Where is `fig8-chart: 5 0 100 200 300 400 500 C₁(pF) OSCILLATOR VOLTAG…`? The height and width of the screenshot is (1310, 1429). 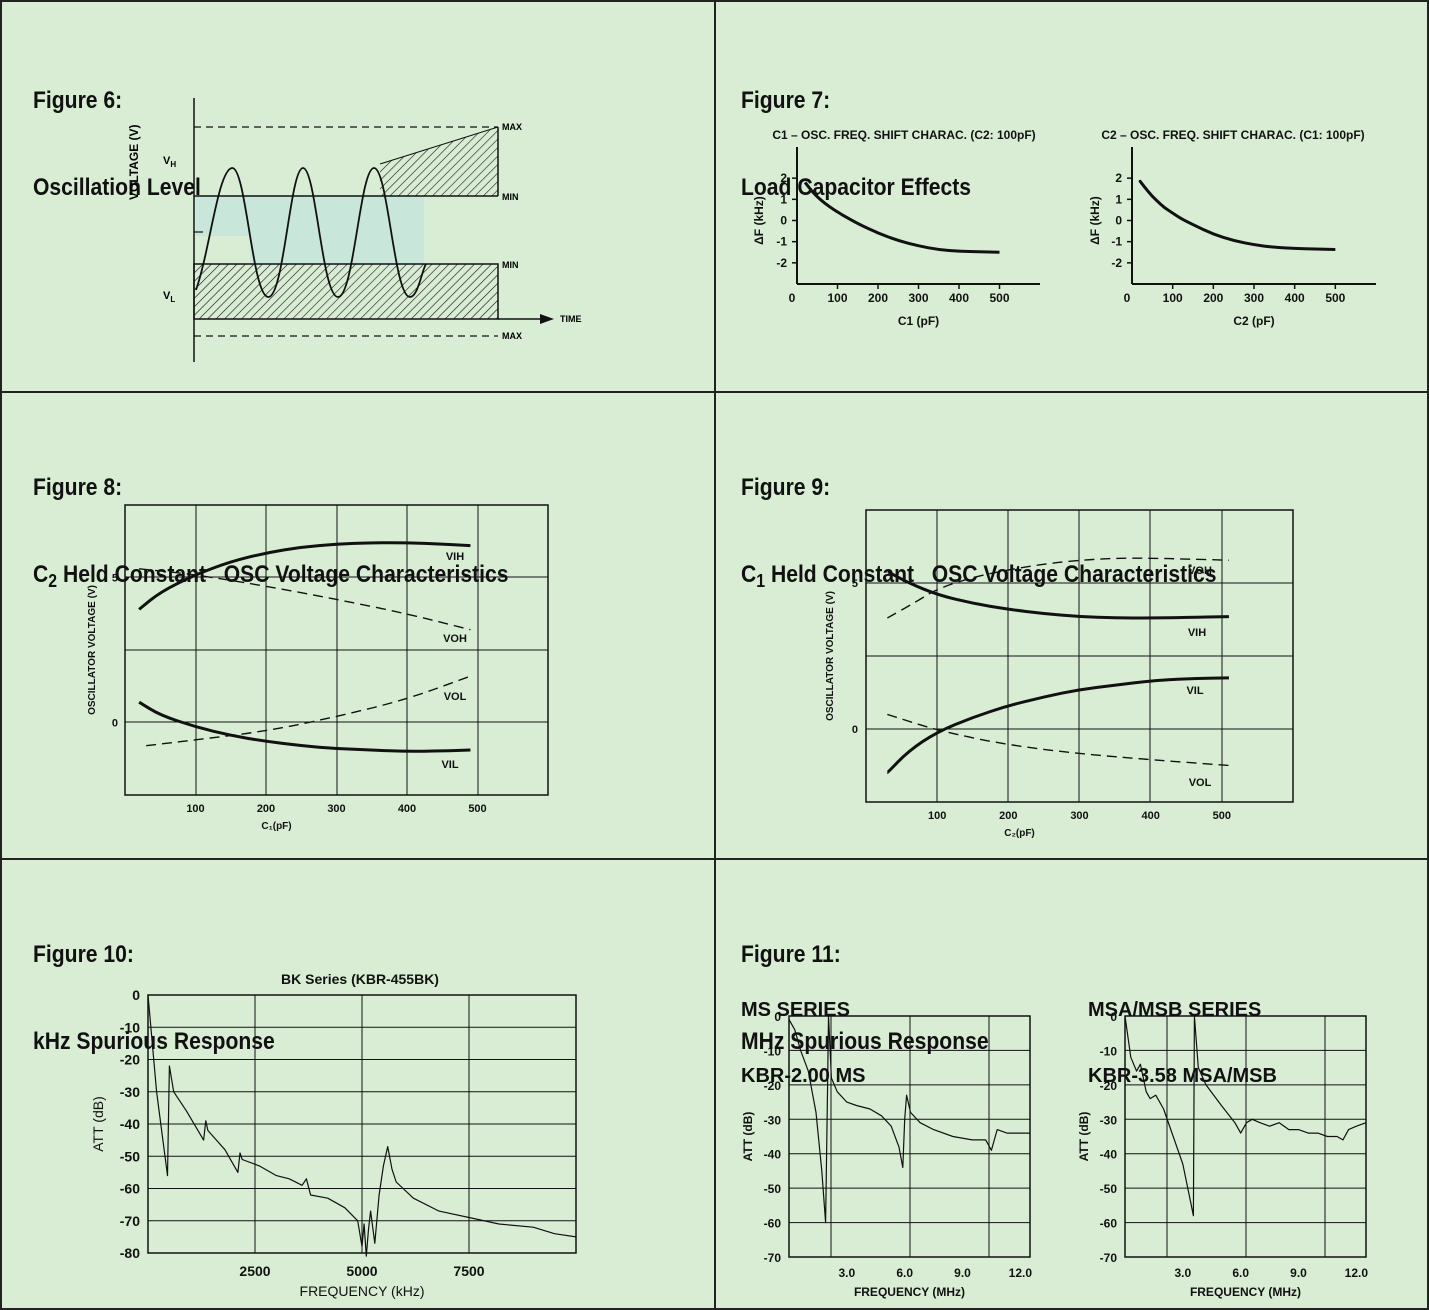 fig8-chart: 5 0 100 200 300 400 500 C₁(pF) OSCILLATOR VOLTAG… is located at coordinates (318, 668).